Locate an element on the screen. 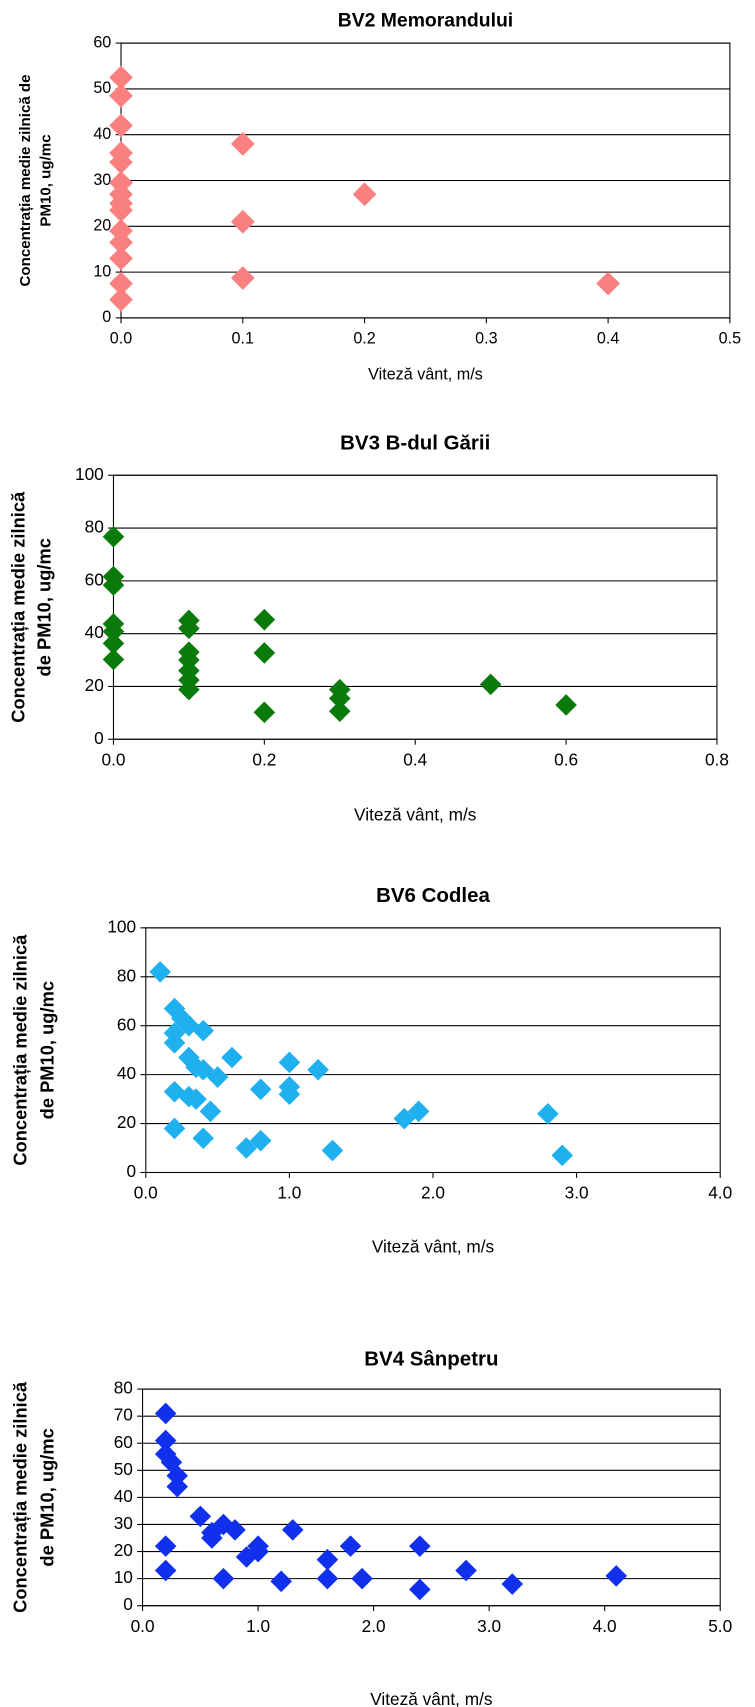 The image size is (755, 1707). y-axis-label: PM10, ug/mc is located at coordinates (46, 180).